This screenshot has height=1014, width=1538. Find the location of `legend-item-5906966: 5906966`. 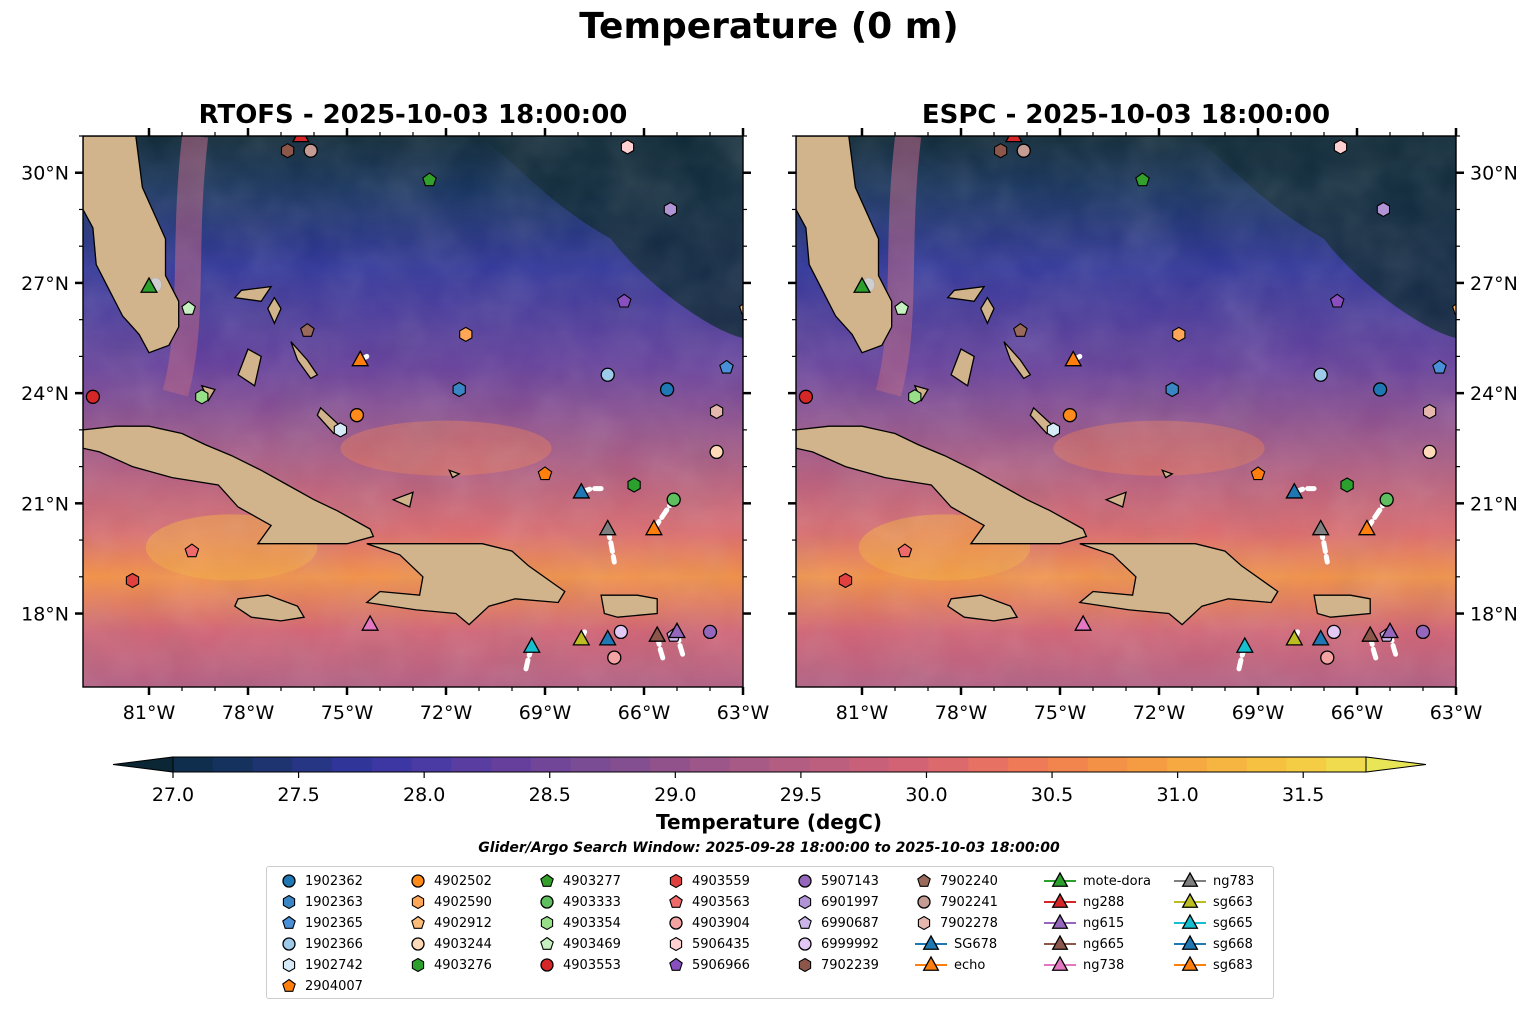

legend-item-5906966: 5906966 is located at coordinates (708, 965).